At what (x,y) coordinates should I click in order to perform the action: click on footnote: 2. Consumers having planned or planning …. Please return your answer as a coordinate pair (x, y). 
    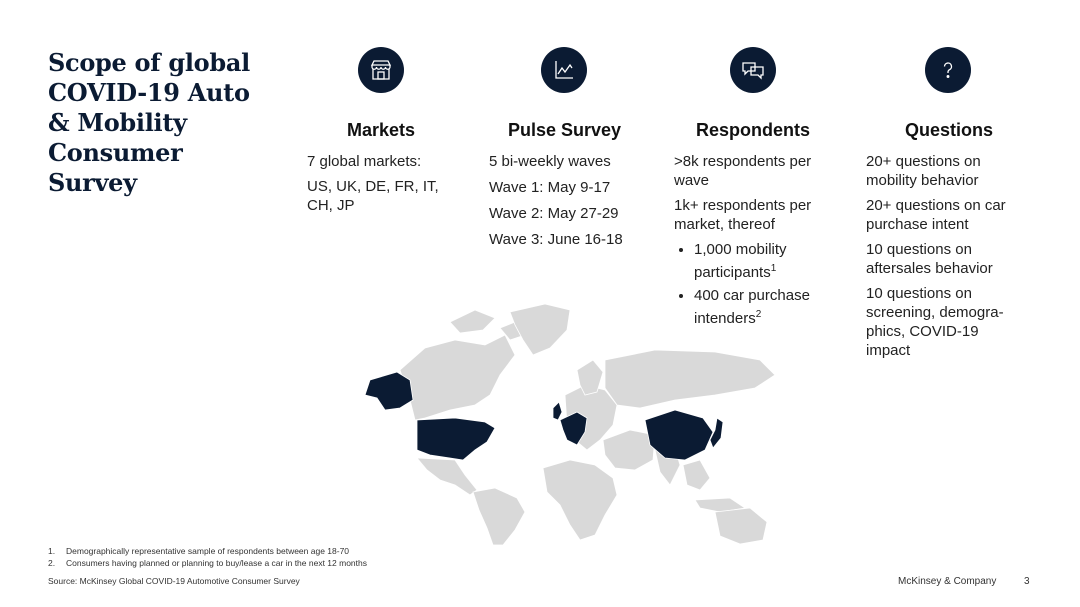
    Looking at the image, I should click on (207, 563).